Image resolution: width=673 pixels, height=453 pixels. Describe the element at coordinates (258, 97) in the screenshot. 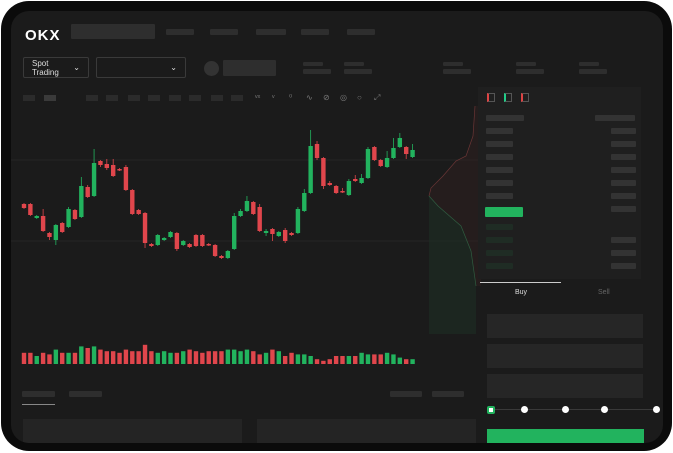

I see `indicator-icon: ᵛˣ` at that location.